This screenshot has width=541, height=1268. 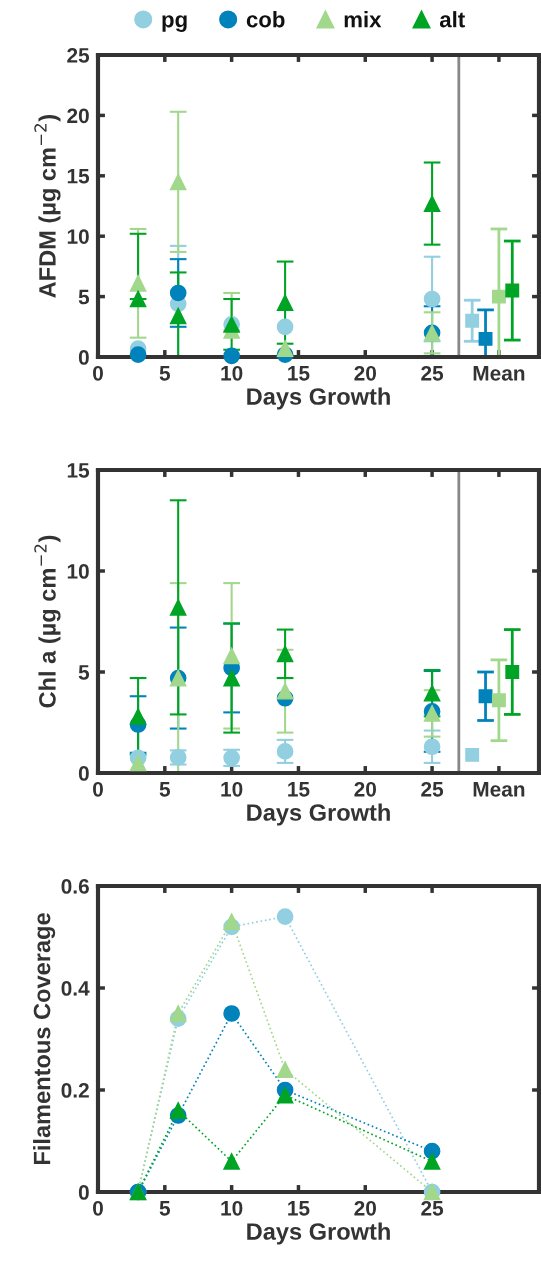 I want to click on y-axis-title: Filamentous Coverage, so click(x=44, y=1039).